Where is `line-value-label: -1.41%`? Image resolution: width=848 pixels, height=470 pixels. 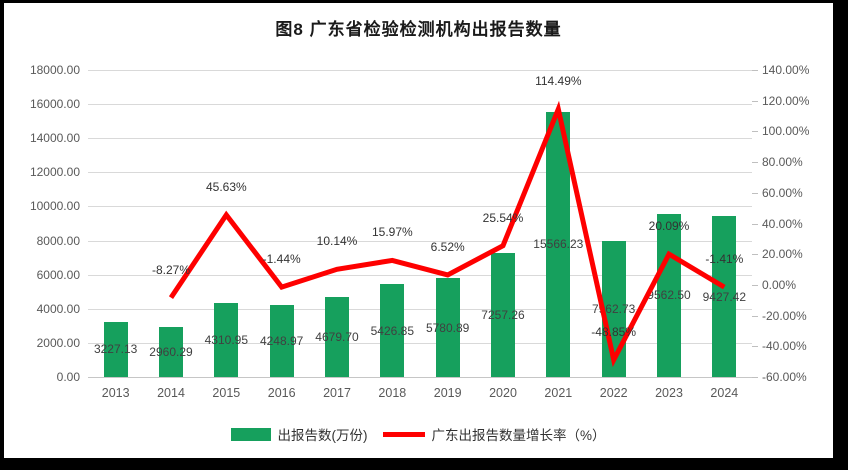
line-value-label: -1.41% is located at coordinates (724, 259).